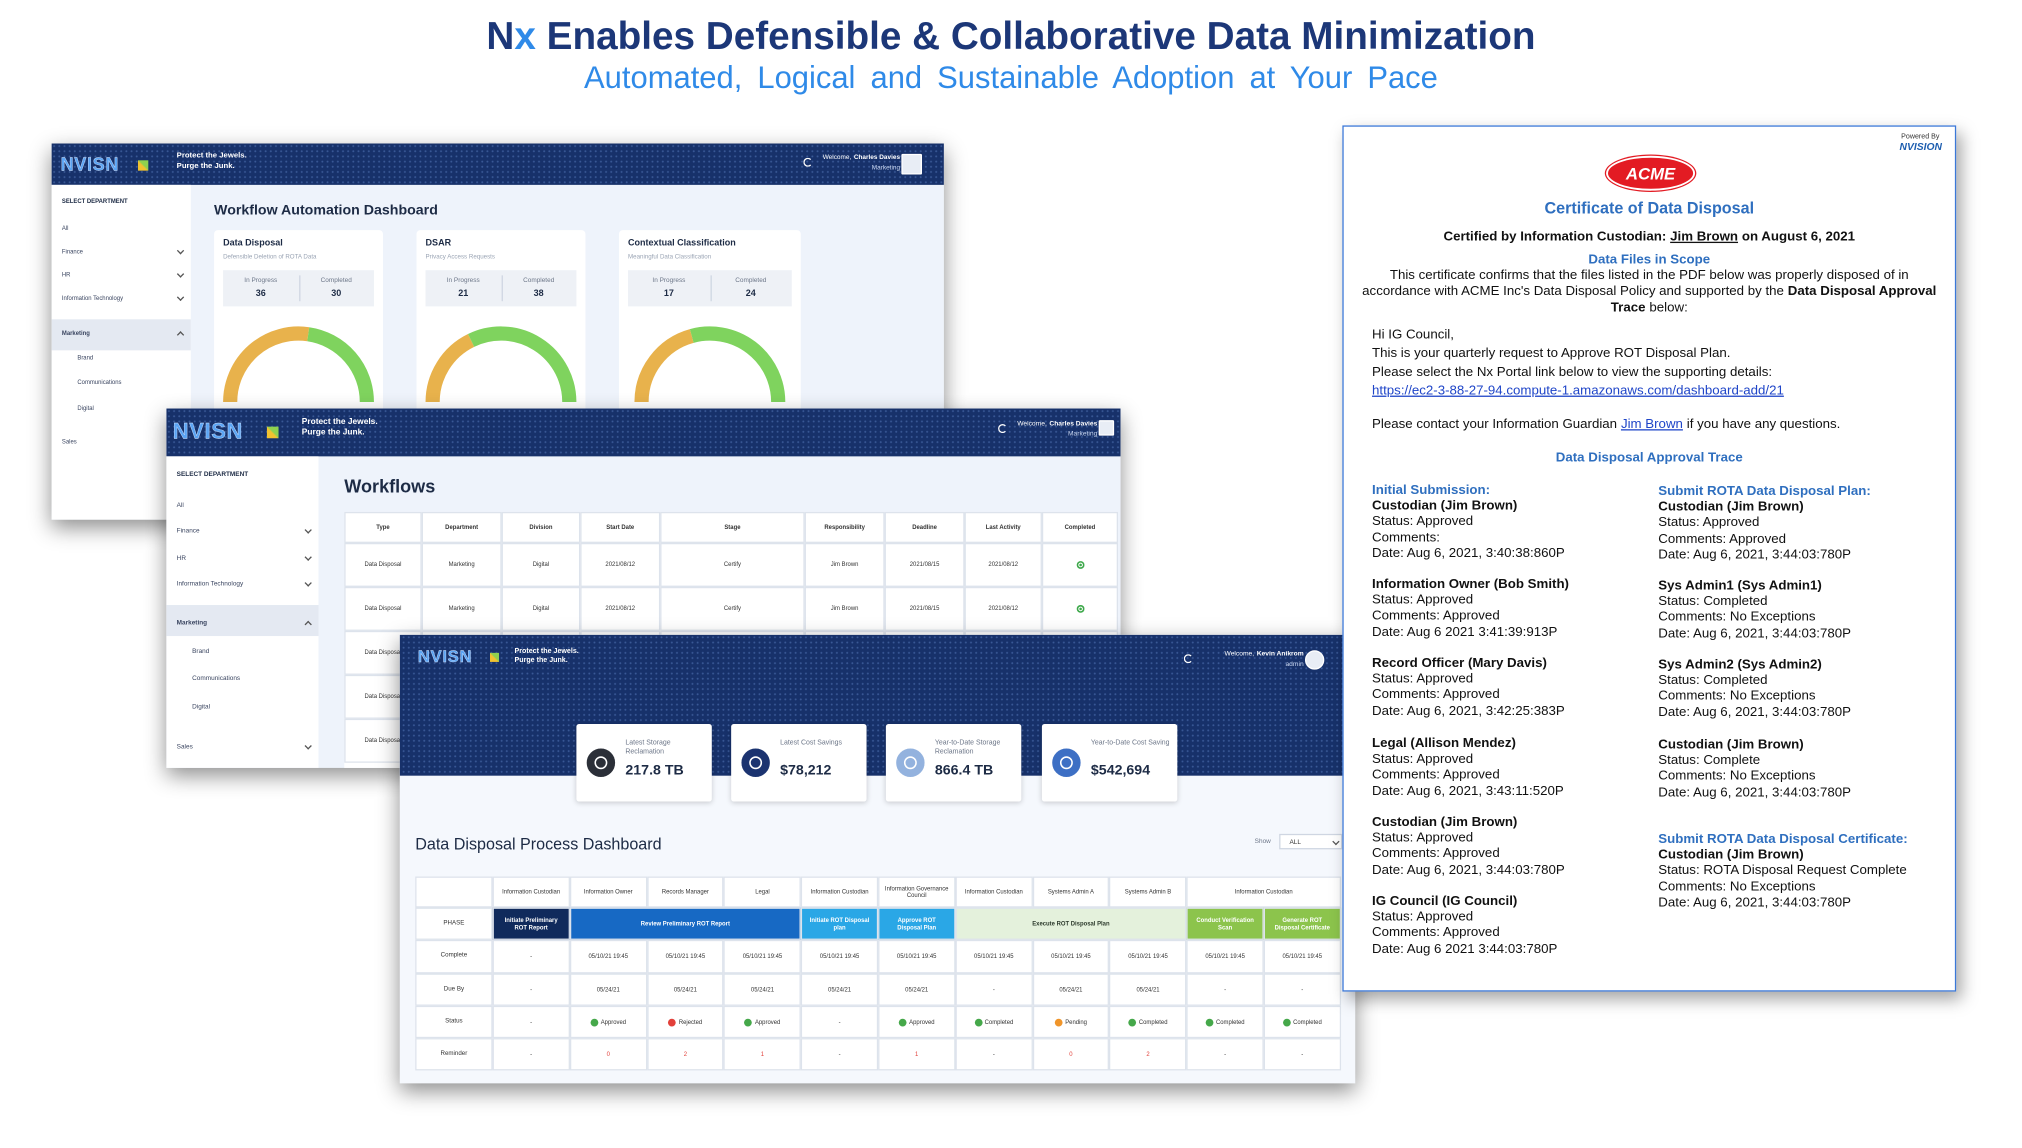  Describe the element at coordinates (1294, 664) in the screenshot. I see `user-role: admin` at that location.